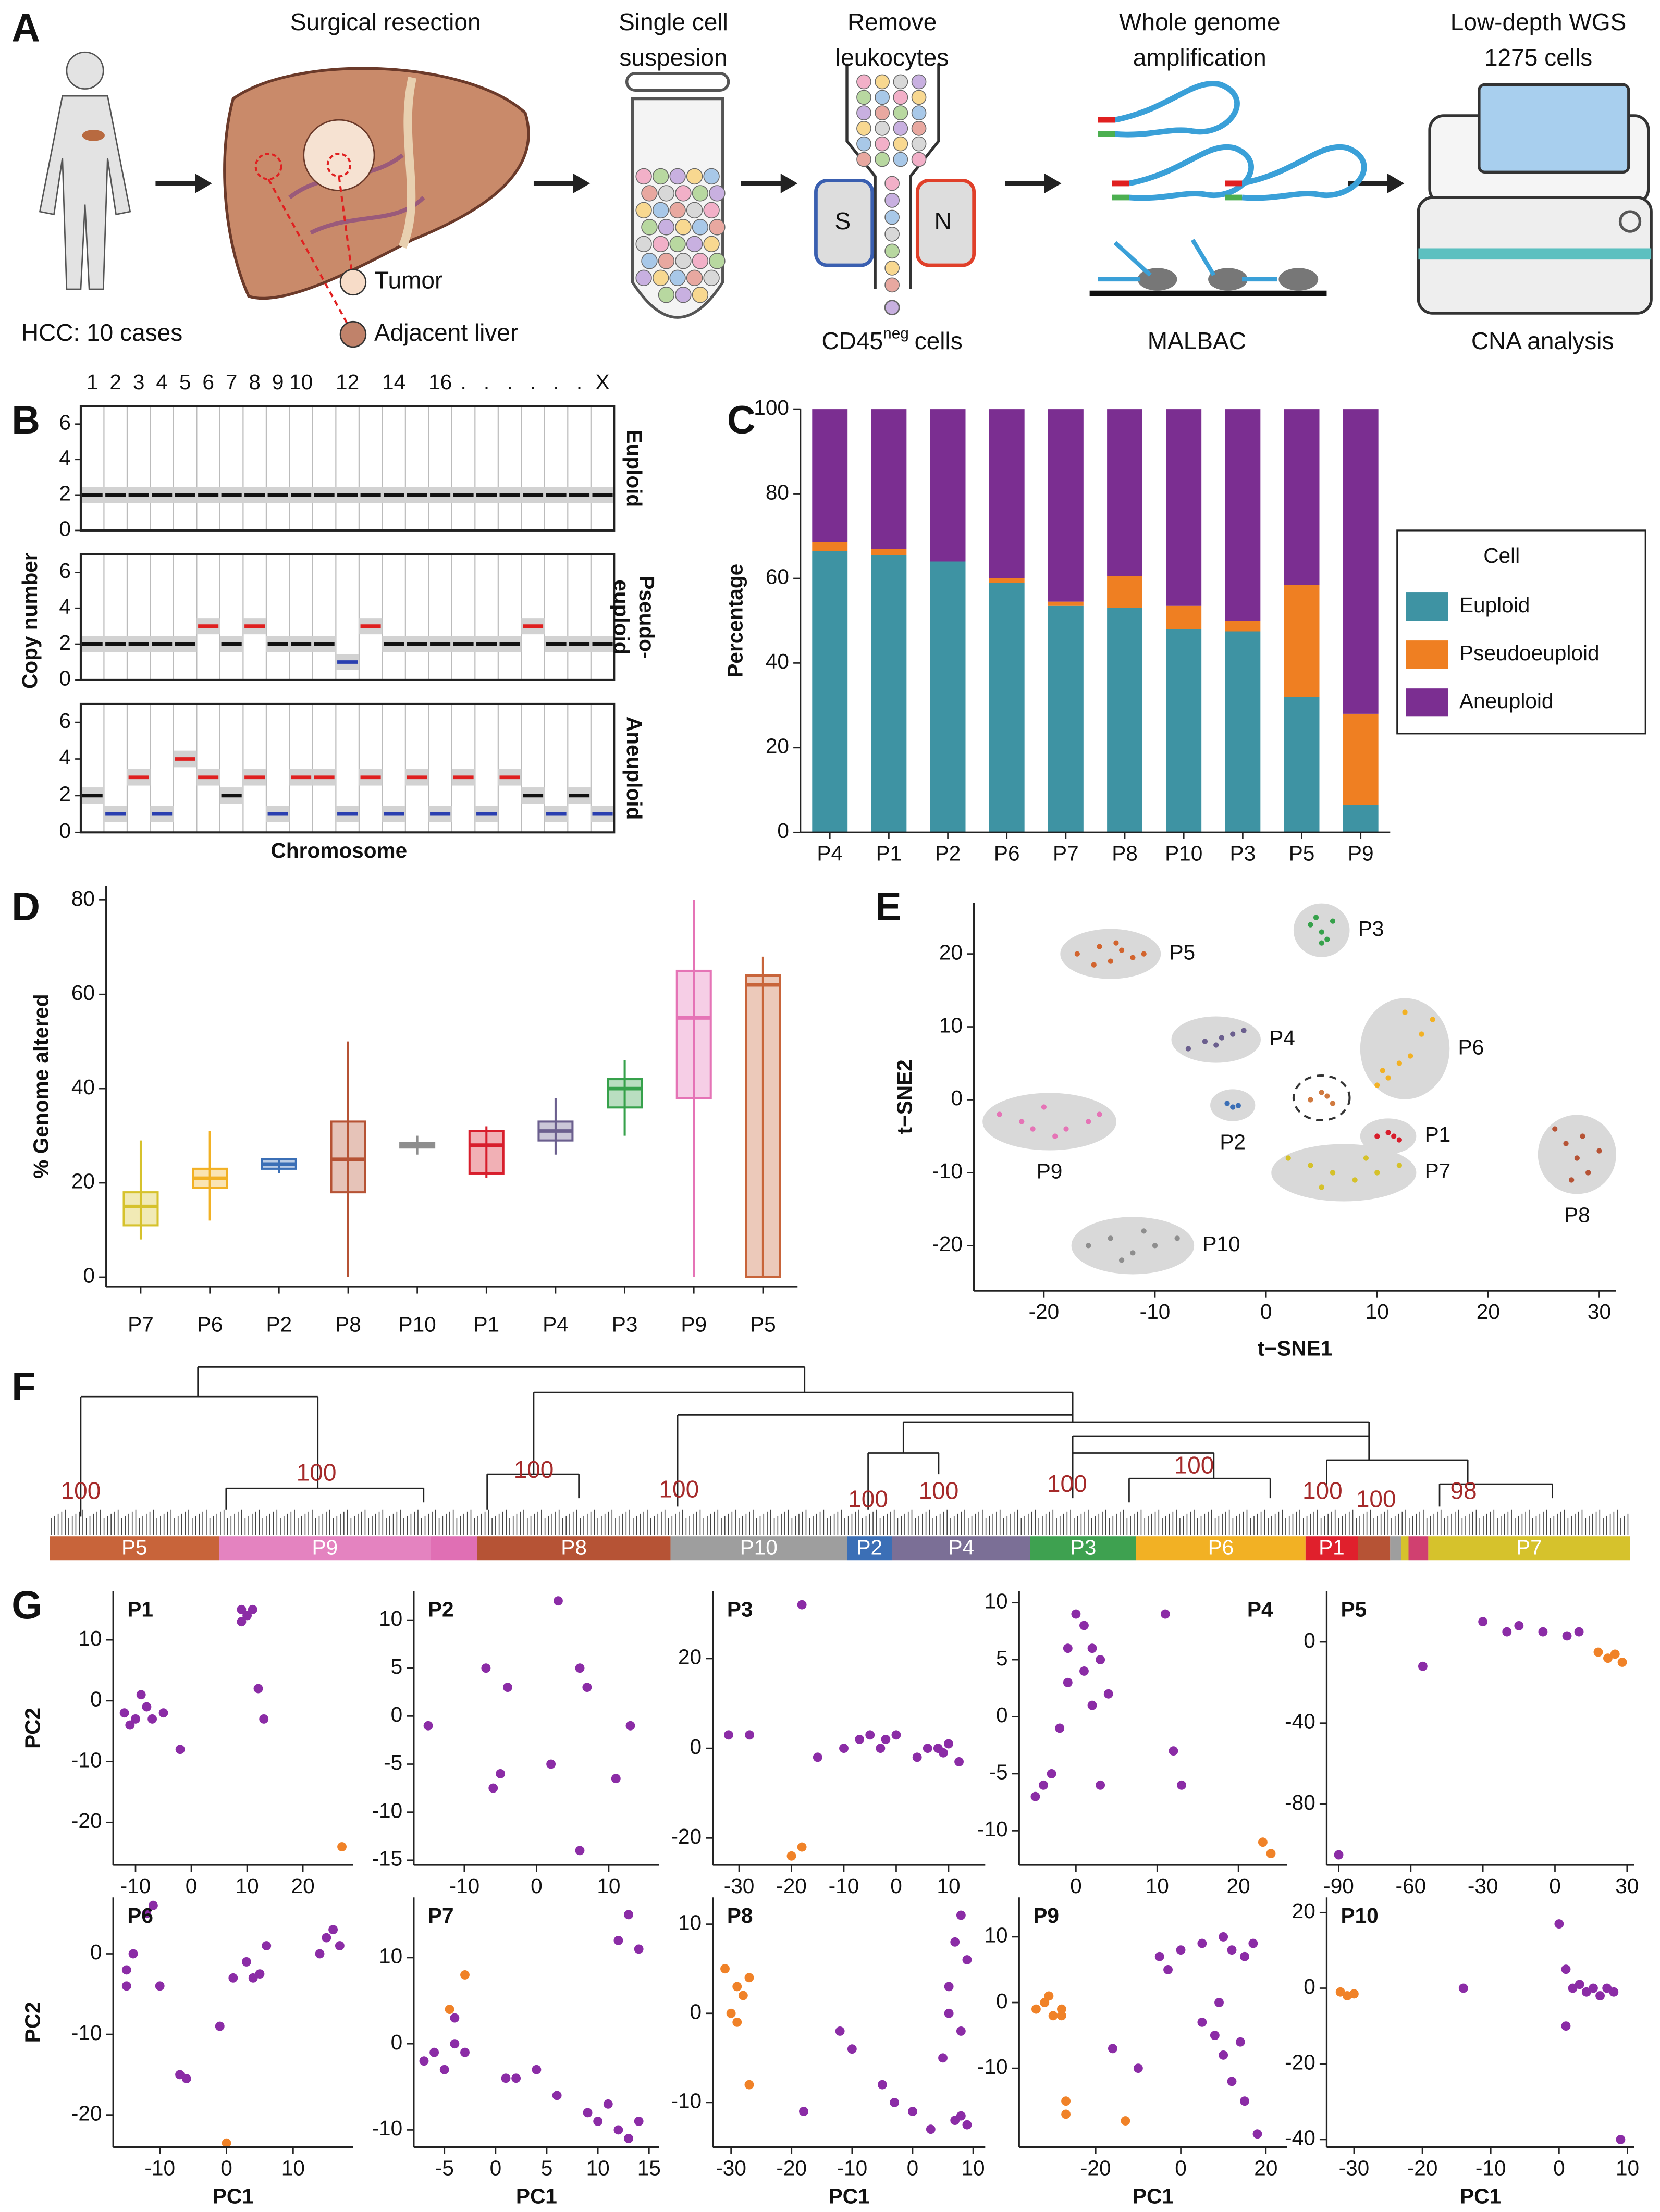 Image resolution: width=1660 pixels, height=2212 pixels. I want to click on segment-label: P1, so click(1332, 1547).